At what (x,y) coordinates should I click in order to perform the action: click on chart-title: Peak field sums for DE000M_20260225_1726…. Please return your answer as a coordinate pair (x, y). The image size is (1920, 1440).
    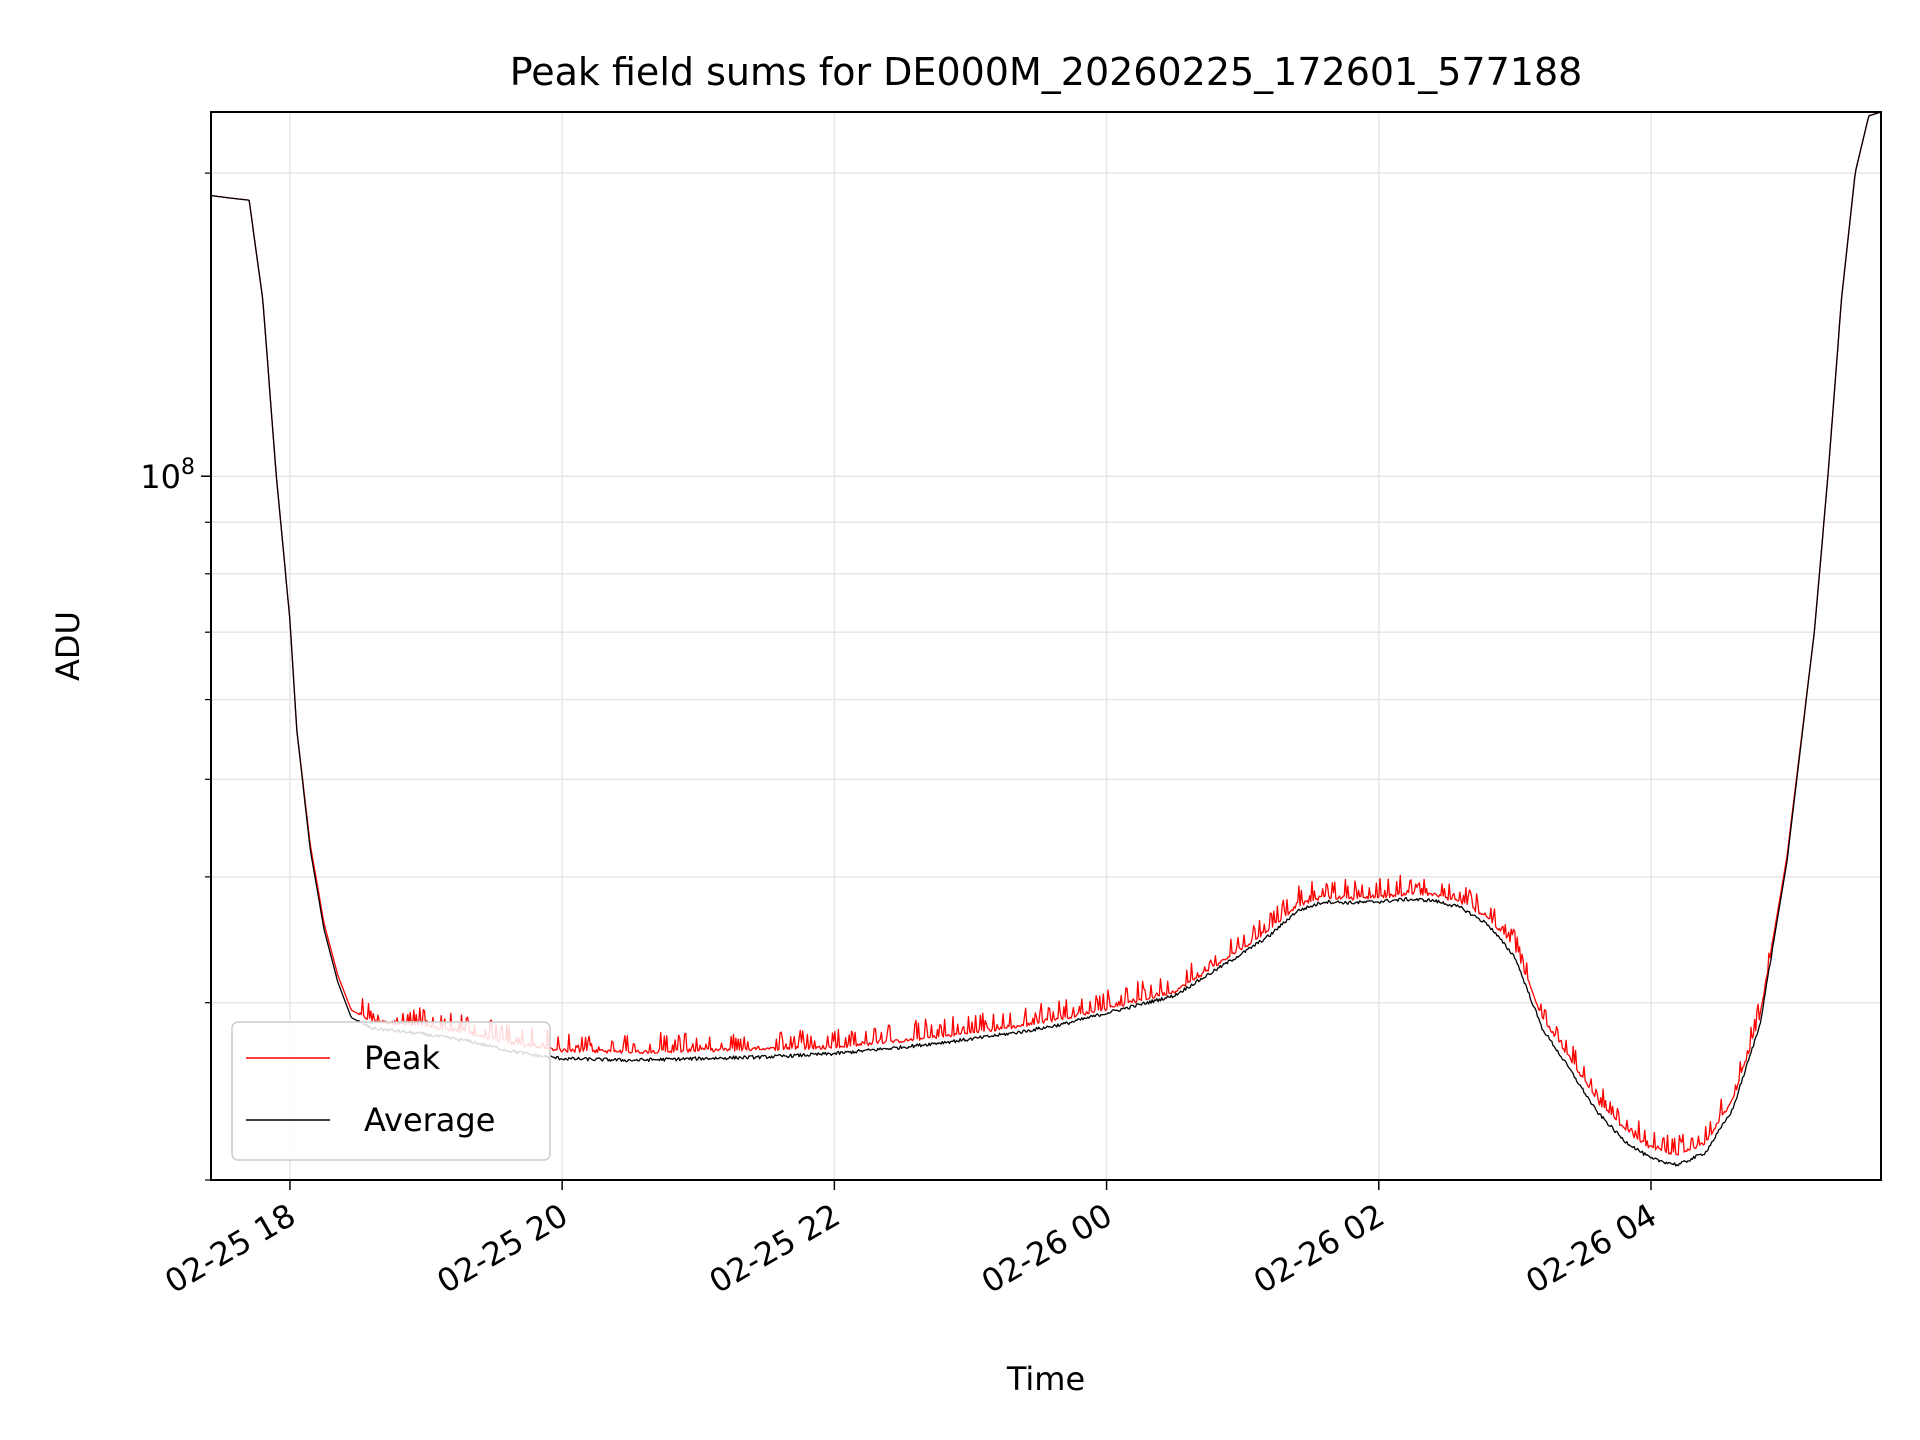
    Looking at the image, I should click on (1046, 72).